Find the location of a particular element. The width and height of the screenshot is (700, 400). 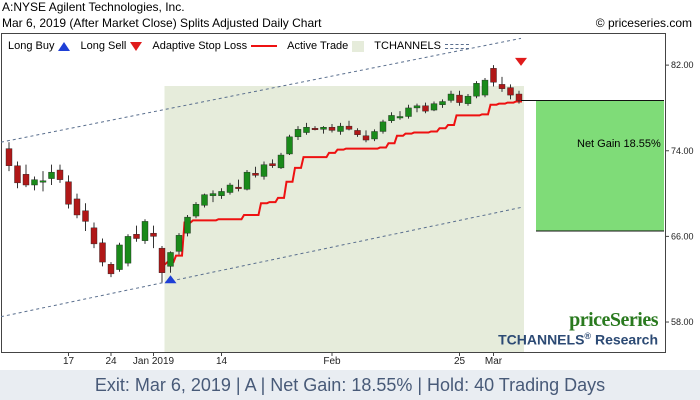

net-gain-label: Net Gain 18.55% is located at coordinates (619, 144).